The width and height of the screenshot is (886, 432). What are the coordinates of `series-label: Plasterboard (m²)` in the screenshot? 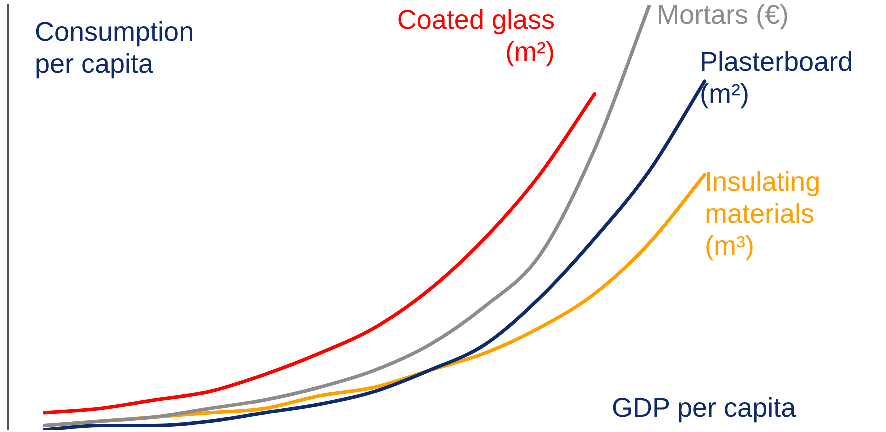 It's located at (777, 77).